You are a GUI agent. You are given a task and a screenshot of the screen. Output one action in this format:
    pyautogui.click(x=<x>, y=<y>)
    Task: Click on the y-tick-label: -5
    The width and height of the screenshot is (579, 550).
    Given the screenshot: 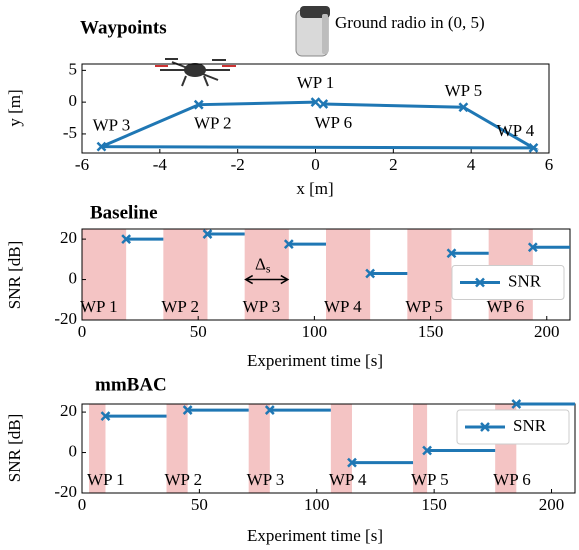 What is the action you would take?
    pyautogui.click(x=70, y=132)
    